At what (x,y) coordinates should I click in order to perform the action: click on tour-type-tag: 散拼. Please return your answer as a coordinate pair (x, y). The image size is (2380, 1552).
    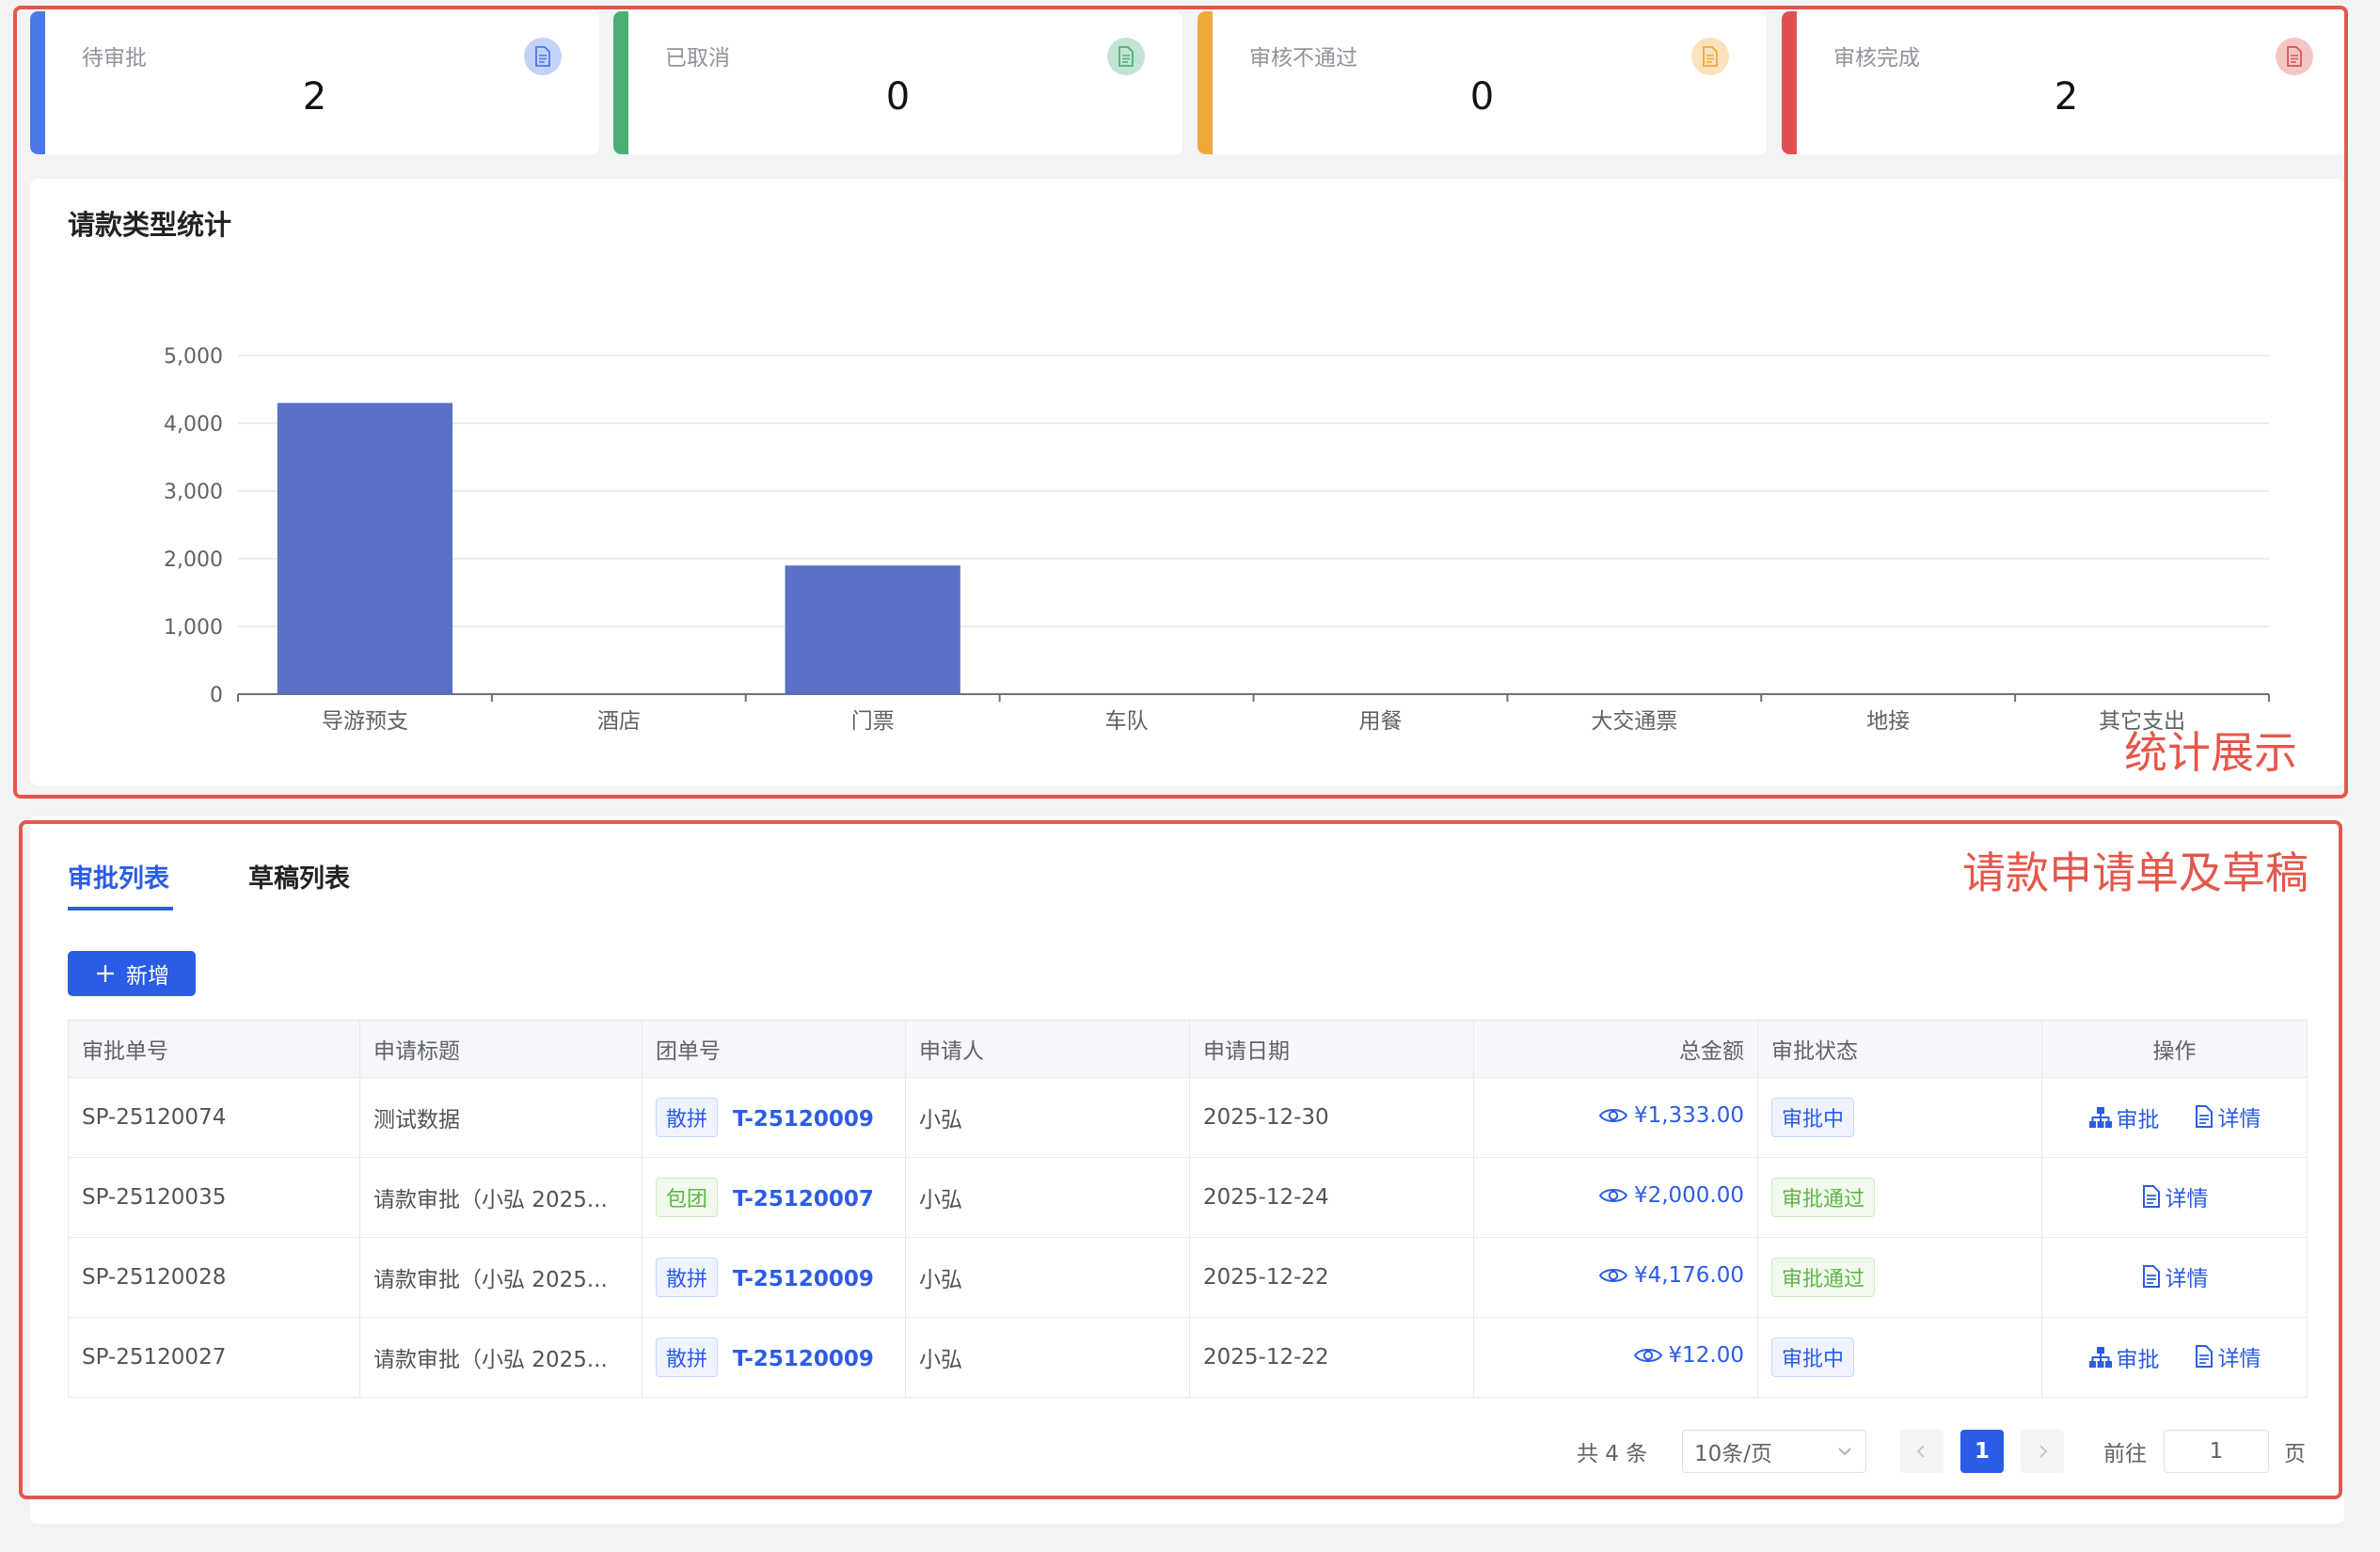
    Looking at the image, I should click on (687, 1357).